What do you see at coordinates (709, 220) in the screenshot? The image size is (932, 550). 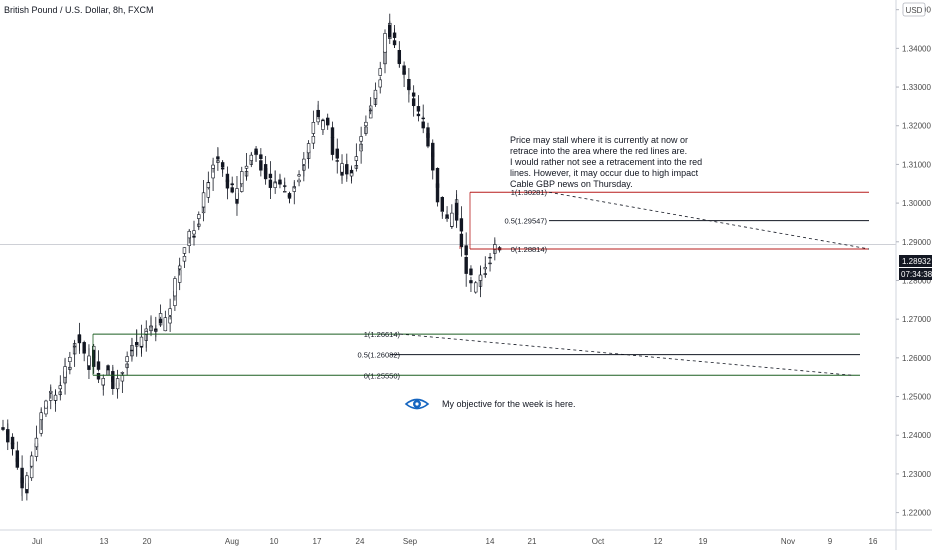 I see `fib-upper-trendline` at bounding box center [709, 220].